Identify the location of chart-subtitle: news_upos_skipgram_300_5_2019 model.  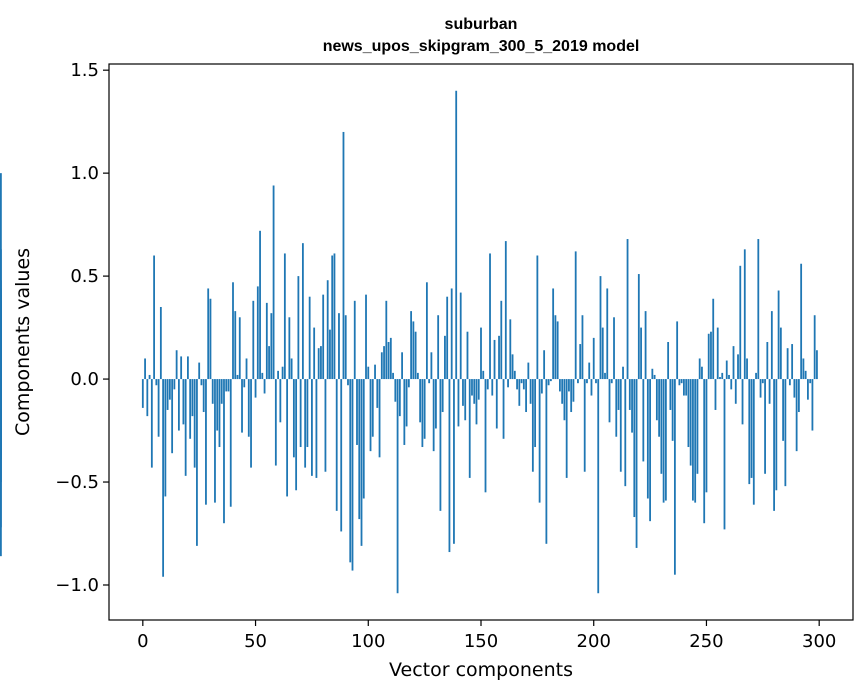
(481, 46).